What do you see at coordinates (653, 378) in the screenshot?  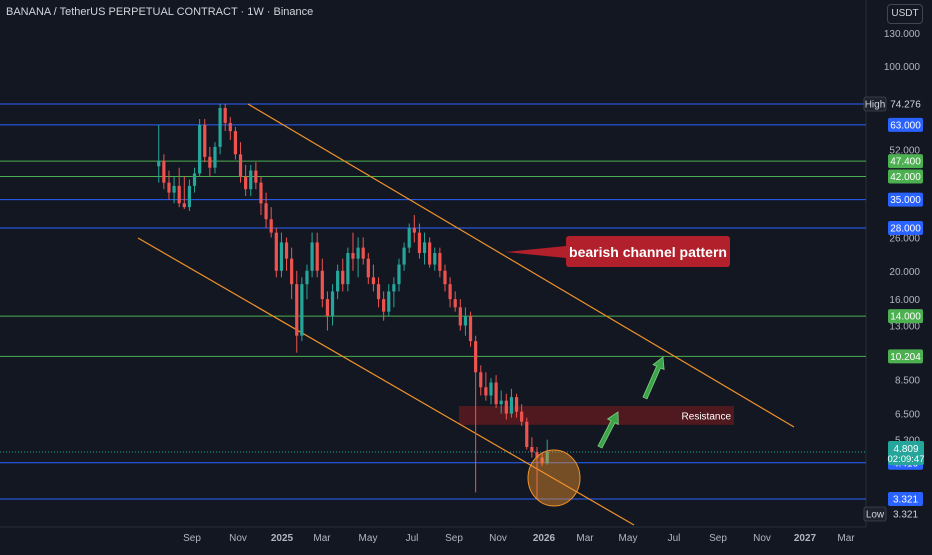 I see `target-arrow` at bounding box center [653, 378].